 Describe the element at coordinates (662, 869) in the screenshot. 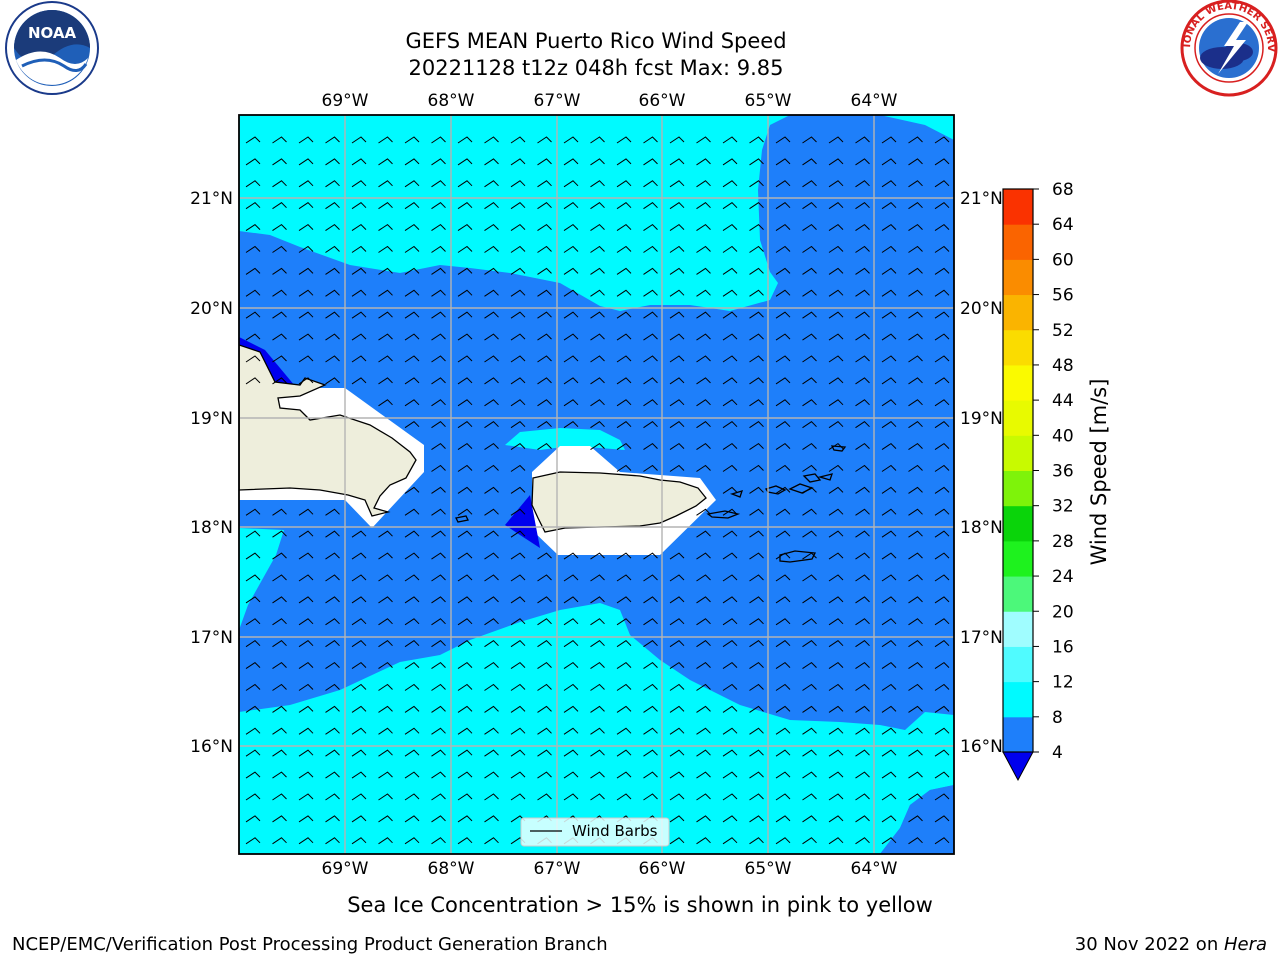

I see `lon-label: 66°W` at that location.